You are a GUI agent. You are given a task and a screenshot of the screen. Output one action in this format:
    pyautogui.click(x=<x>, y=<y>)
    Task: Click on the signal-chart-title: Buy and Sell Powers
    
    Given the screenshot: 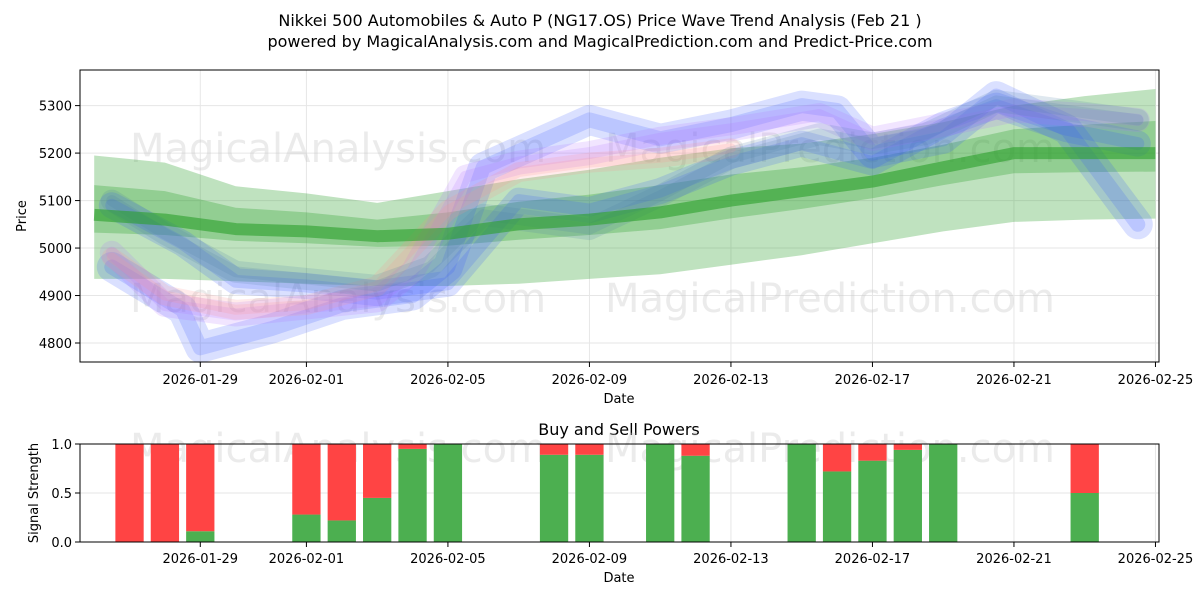 What is the action you would take?
    pyautogui.click(x=619, y=429)
    